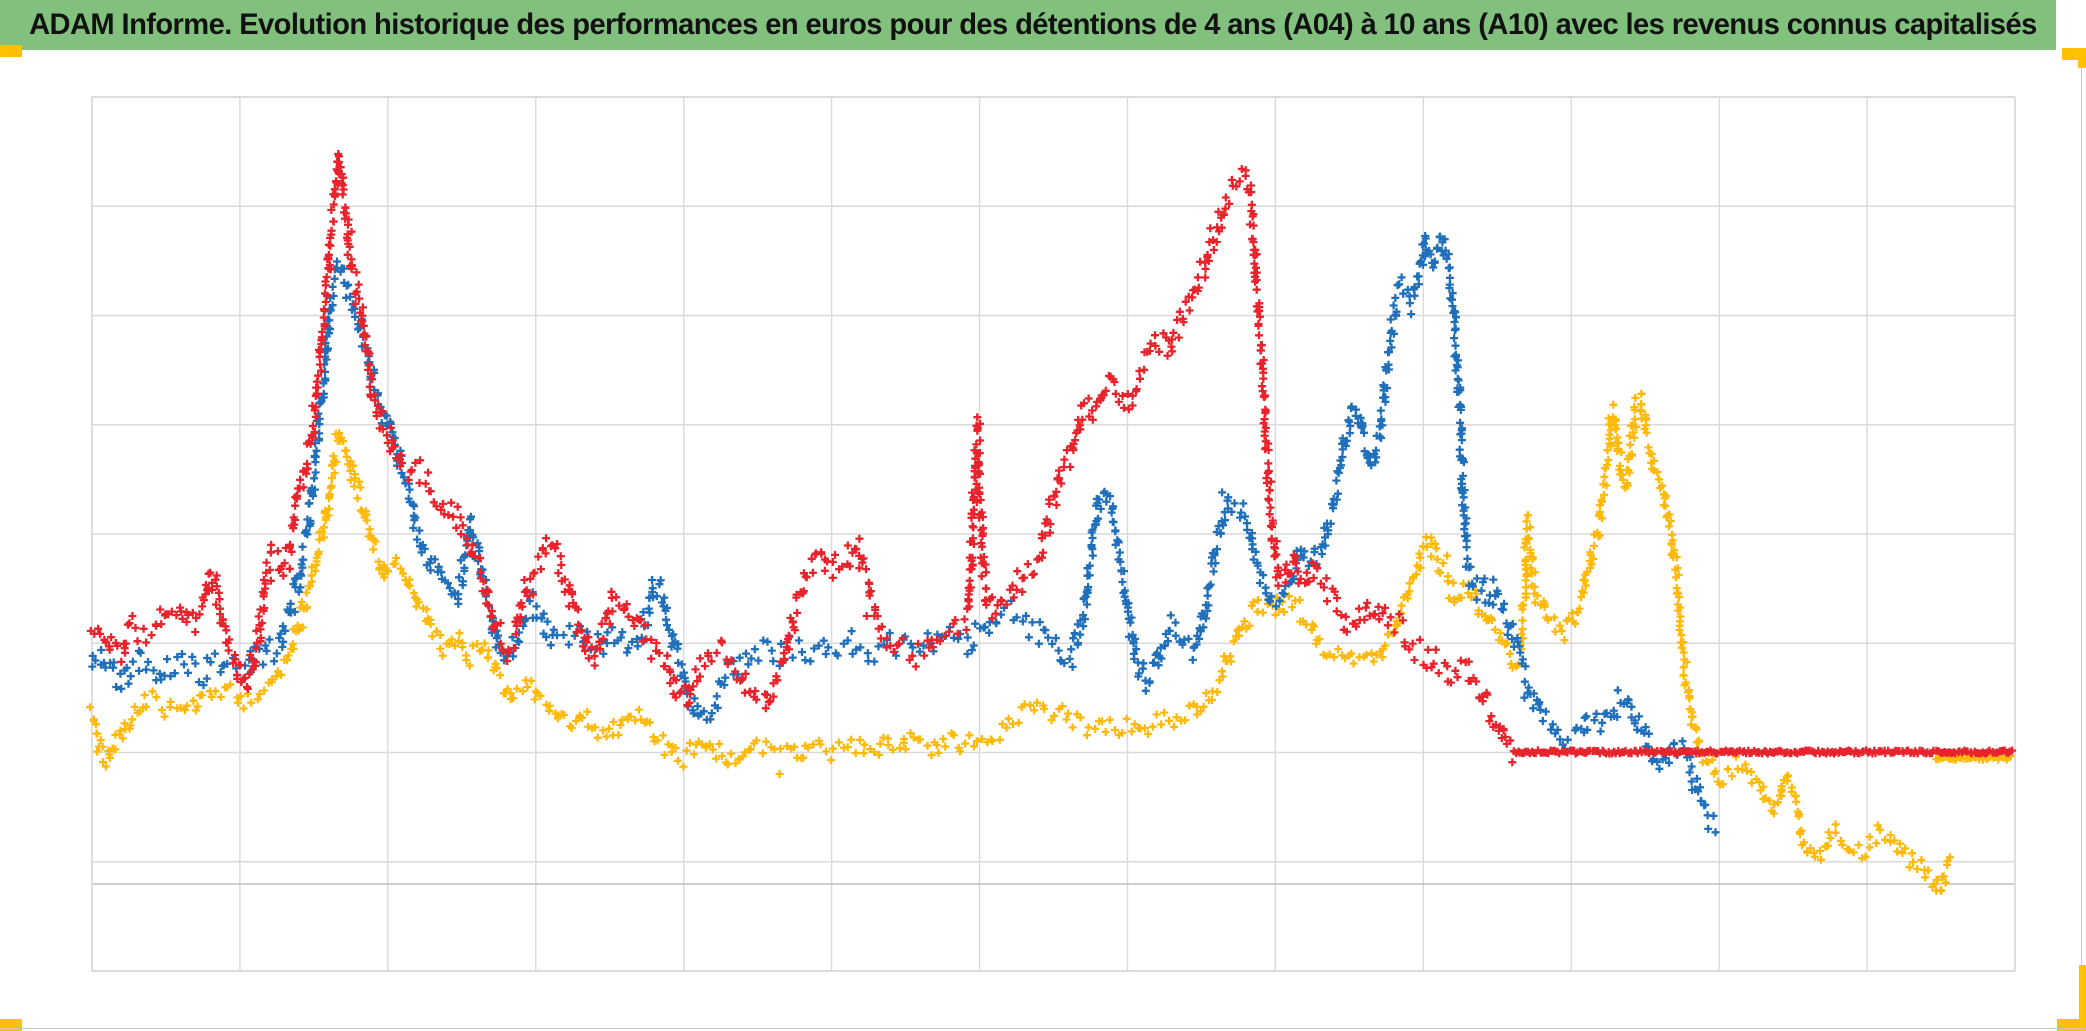  Describe the element at coordinates (2081, 539) in the screenshot. I see `window-right-border` at that location.